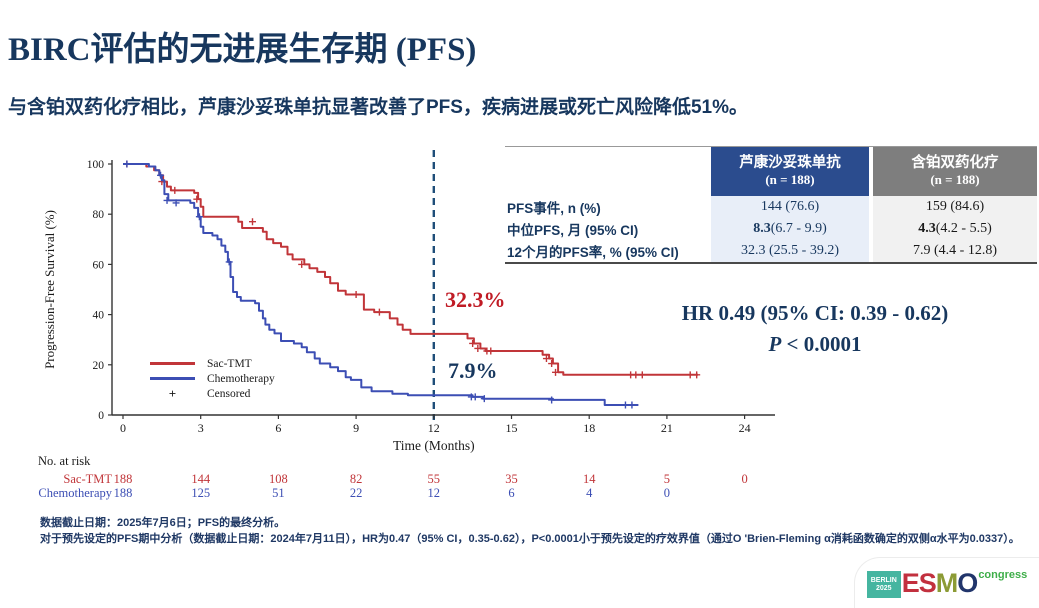  I want to click on pfs-events-chemo: 159 (84.6), so click(955, 207).